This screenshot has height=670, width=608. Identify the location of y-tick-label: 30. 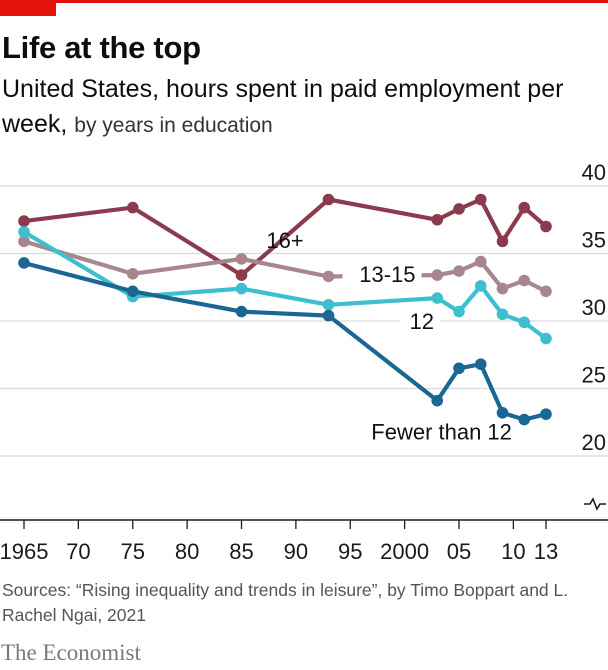
(594, 307).